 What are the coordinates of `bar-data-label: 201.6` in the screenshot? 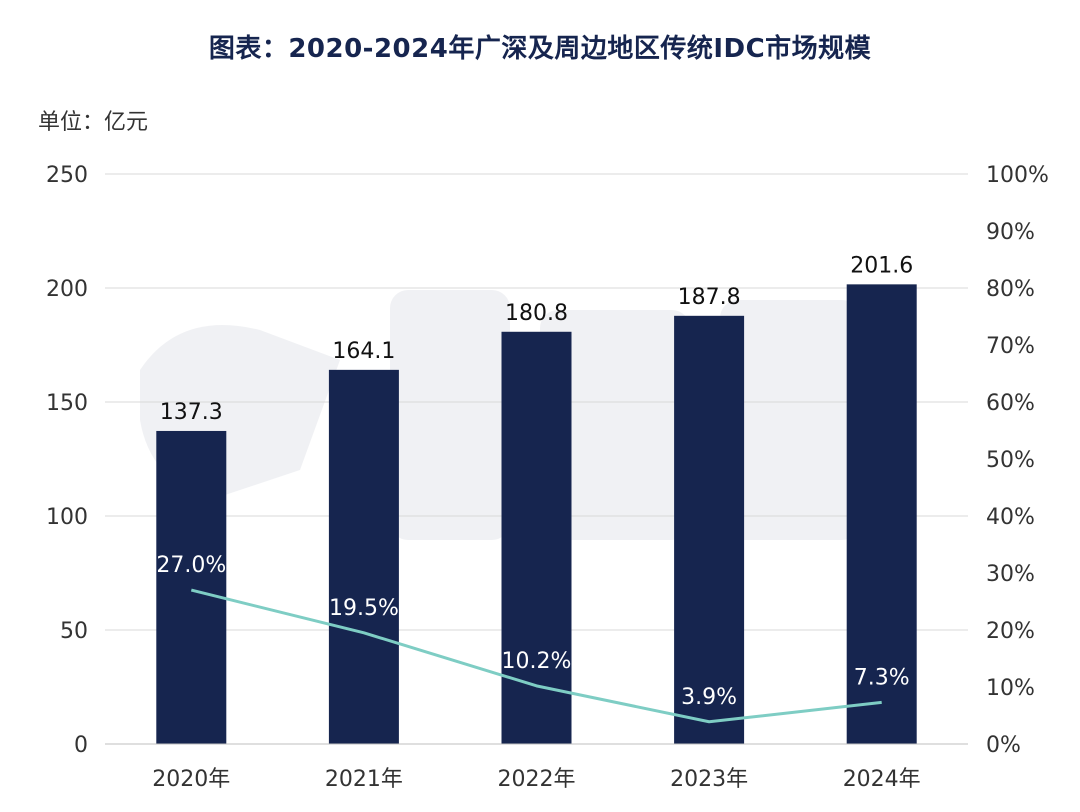 It's located at (881, 265).